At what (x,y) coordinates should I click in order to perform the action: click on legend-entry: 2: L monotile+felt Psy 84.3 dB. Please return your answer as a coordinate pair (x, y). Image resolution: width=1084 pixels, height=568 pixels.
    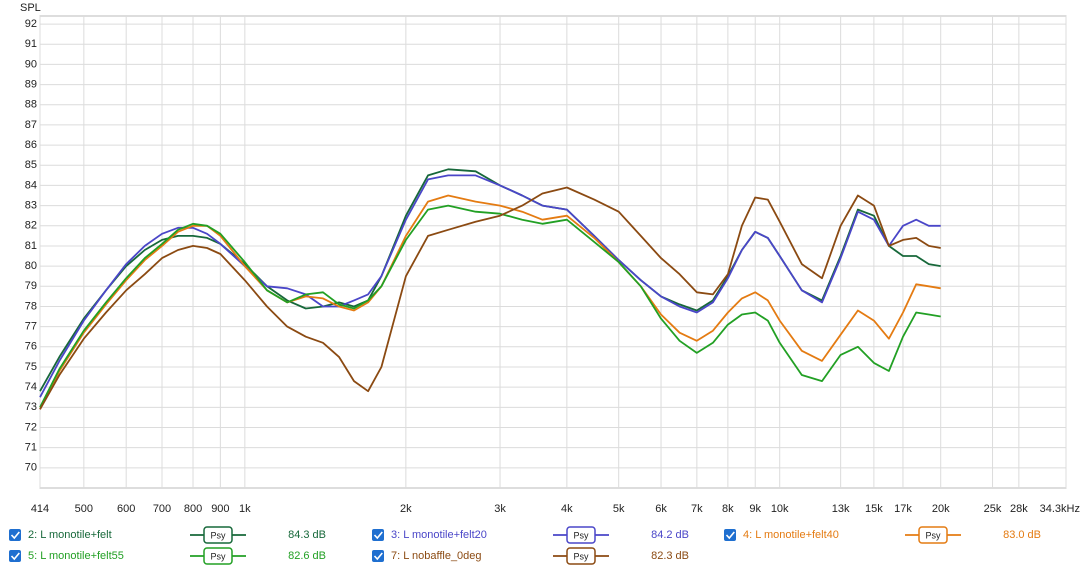
    Looking at the image, I should click on (167, 535).